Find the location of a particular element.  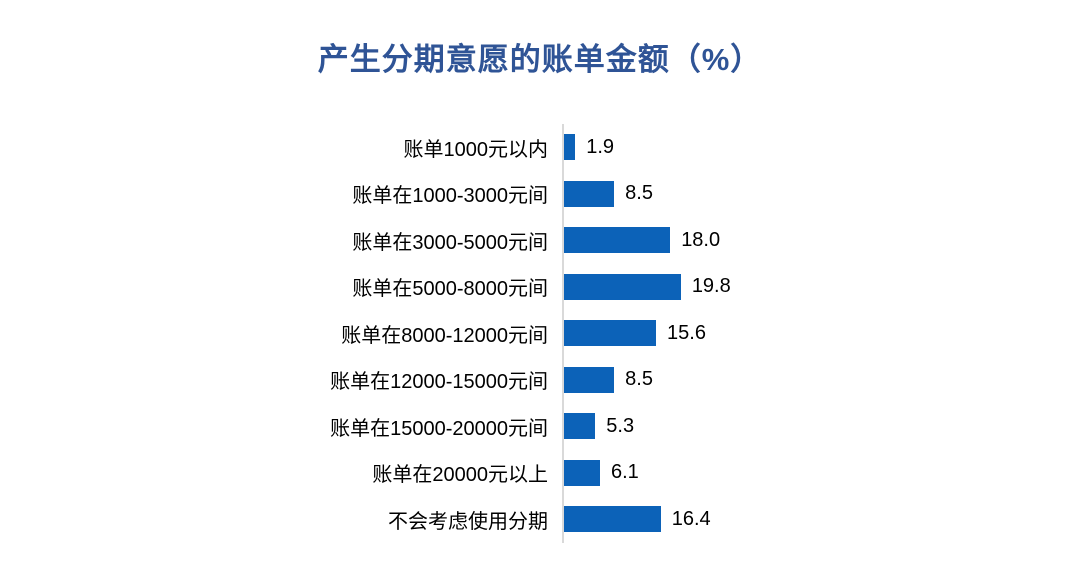

plot-area: 6.1 is located at coordinates (821, 472).